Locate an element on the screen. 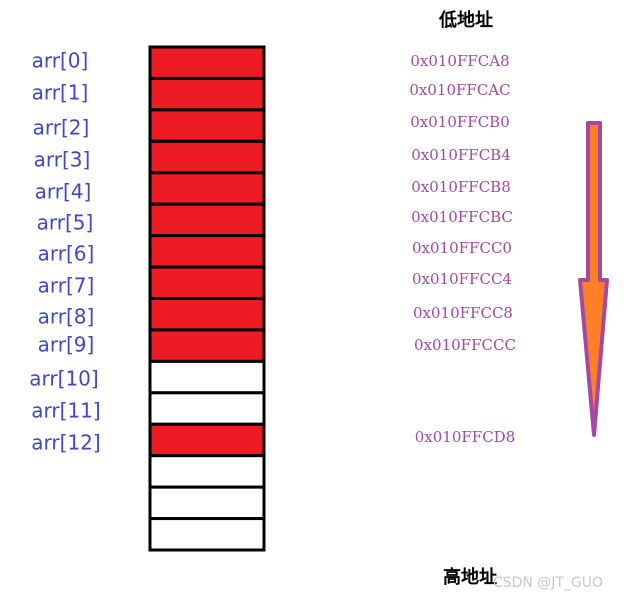  address-label: 0x010FFCB4 is located at coordinates (461, 155).